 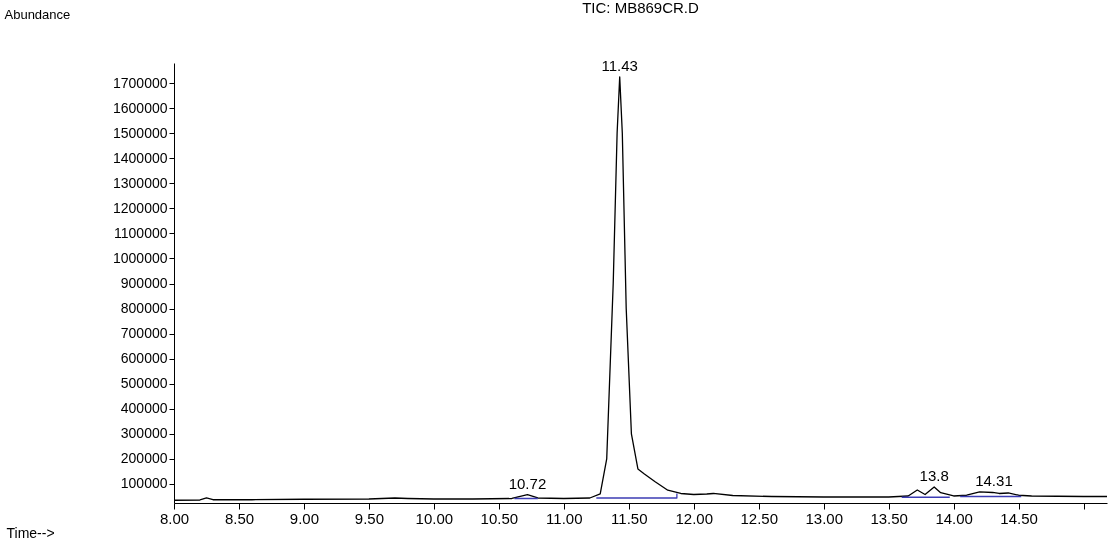 What do you see at coordinates (954, 518) in the screenshot?
I see `x-tick-label: 14.00` at bounding box center [954, 518].